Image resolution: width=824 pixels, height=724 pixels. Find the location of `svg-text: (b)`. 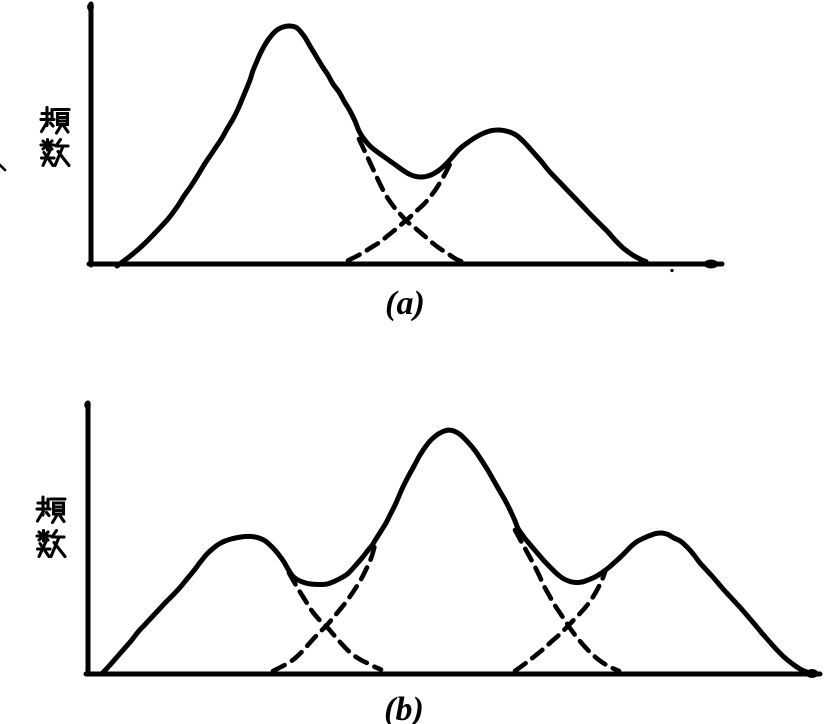

svg-text: (b) is located at coordinates (404, 707).